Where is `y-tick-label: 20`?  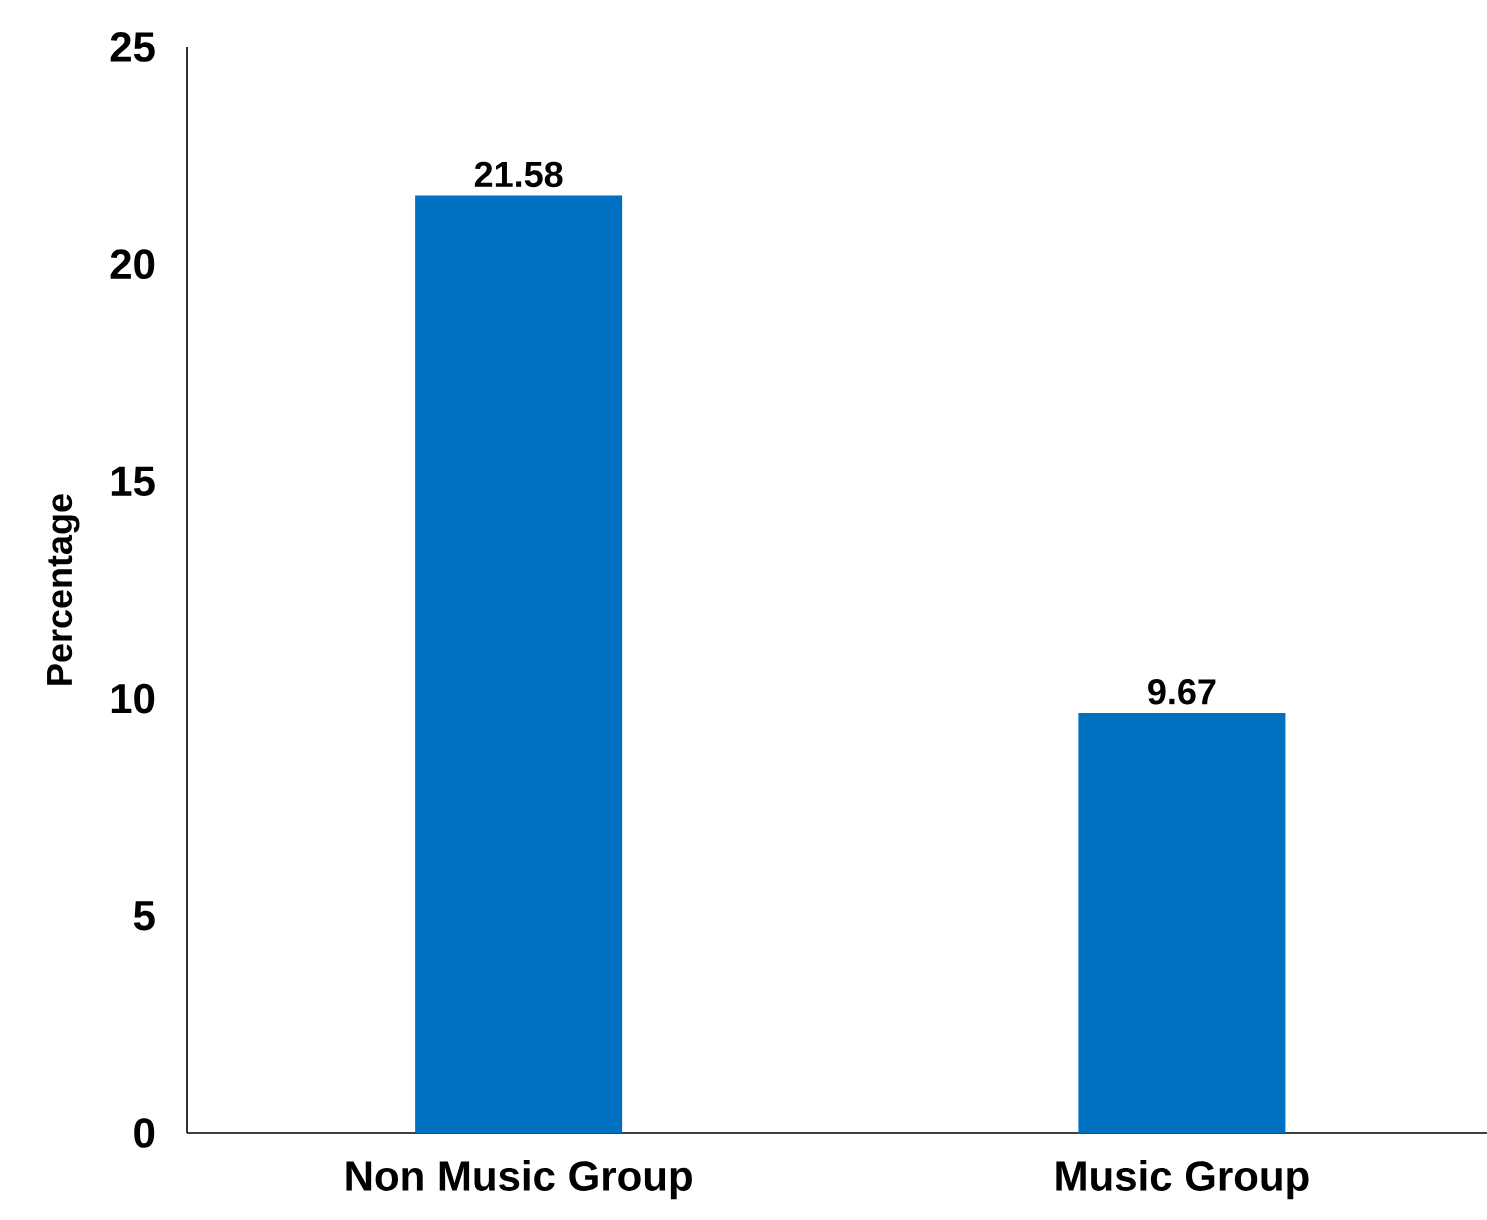
y-tick-label: 20 is located at coordinates (132, 264).